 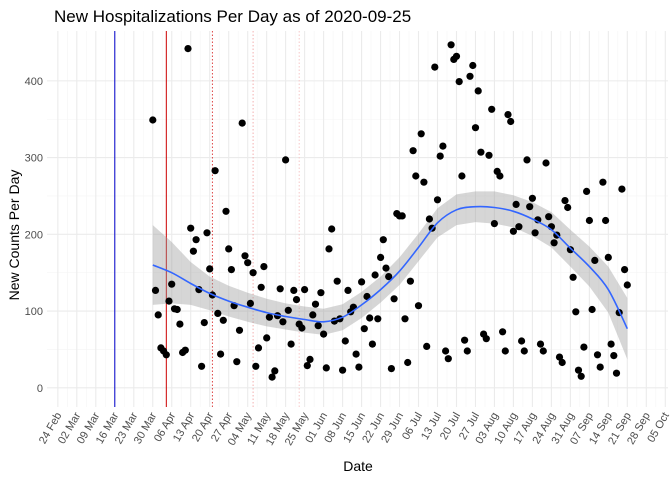 I want to click on y-tick-label: 0, so click(x=40, y=389).